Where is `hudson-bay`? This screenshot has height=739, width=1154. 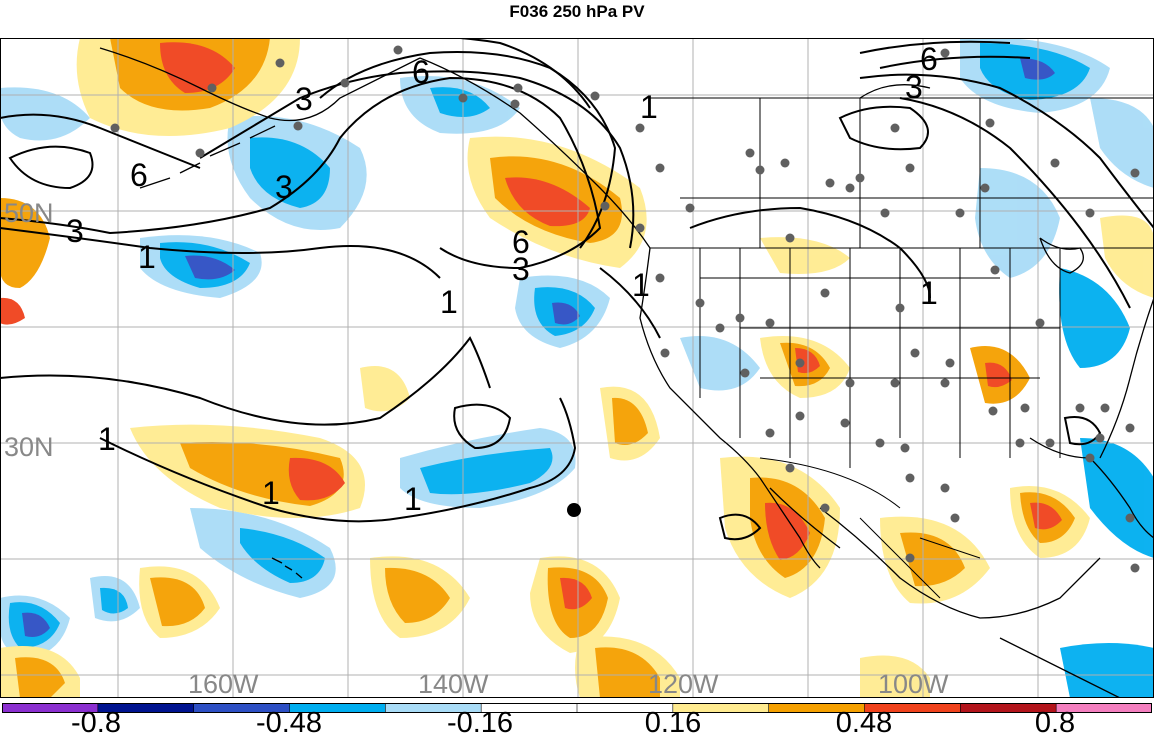
hudson-bay is located at coordinates (895, 91).